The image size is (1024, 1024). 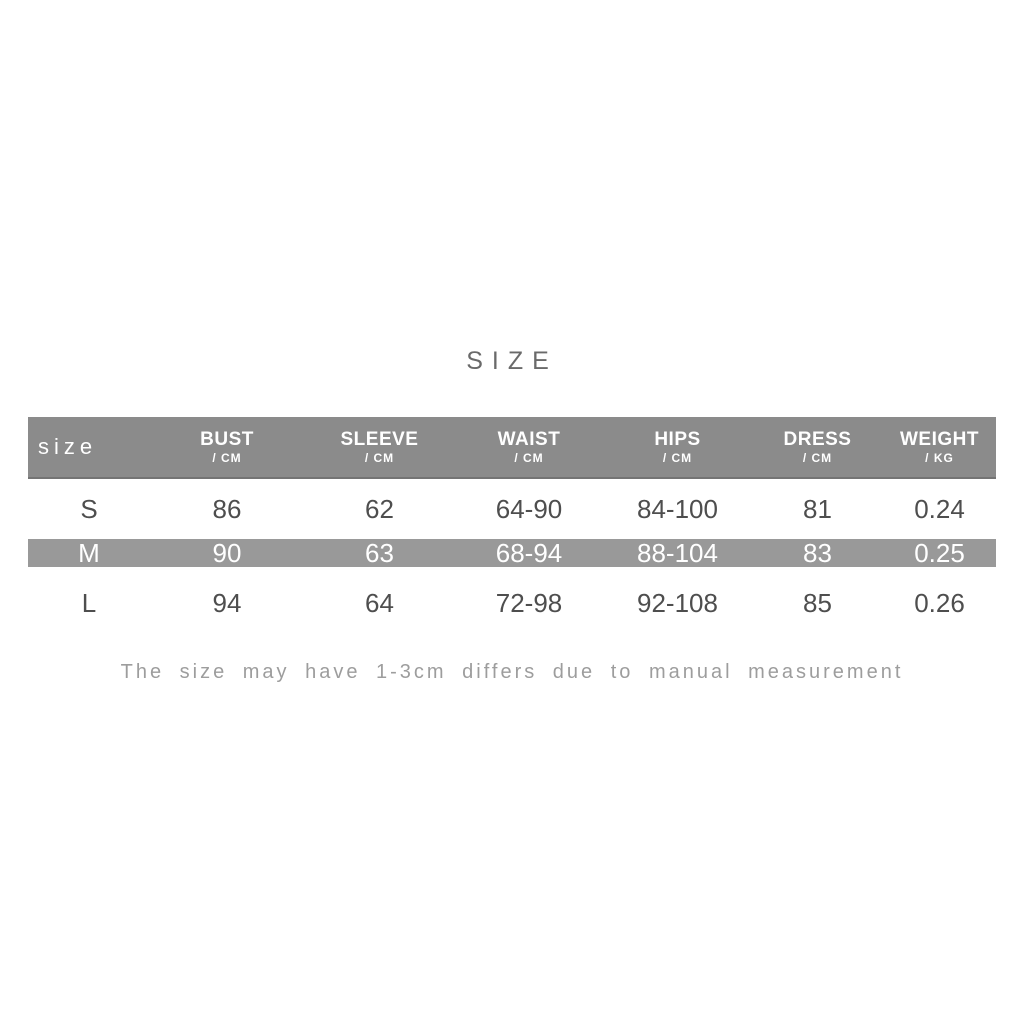 I want to click on row-value-cell: 84-100, so click(x=677, y=509).